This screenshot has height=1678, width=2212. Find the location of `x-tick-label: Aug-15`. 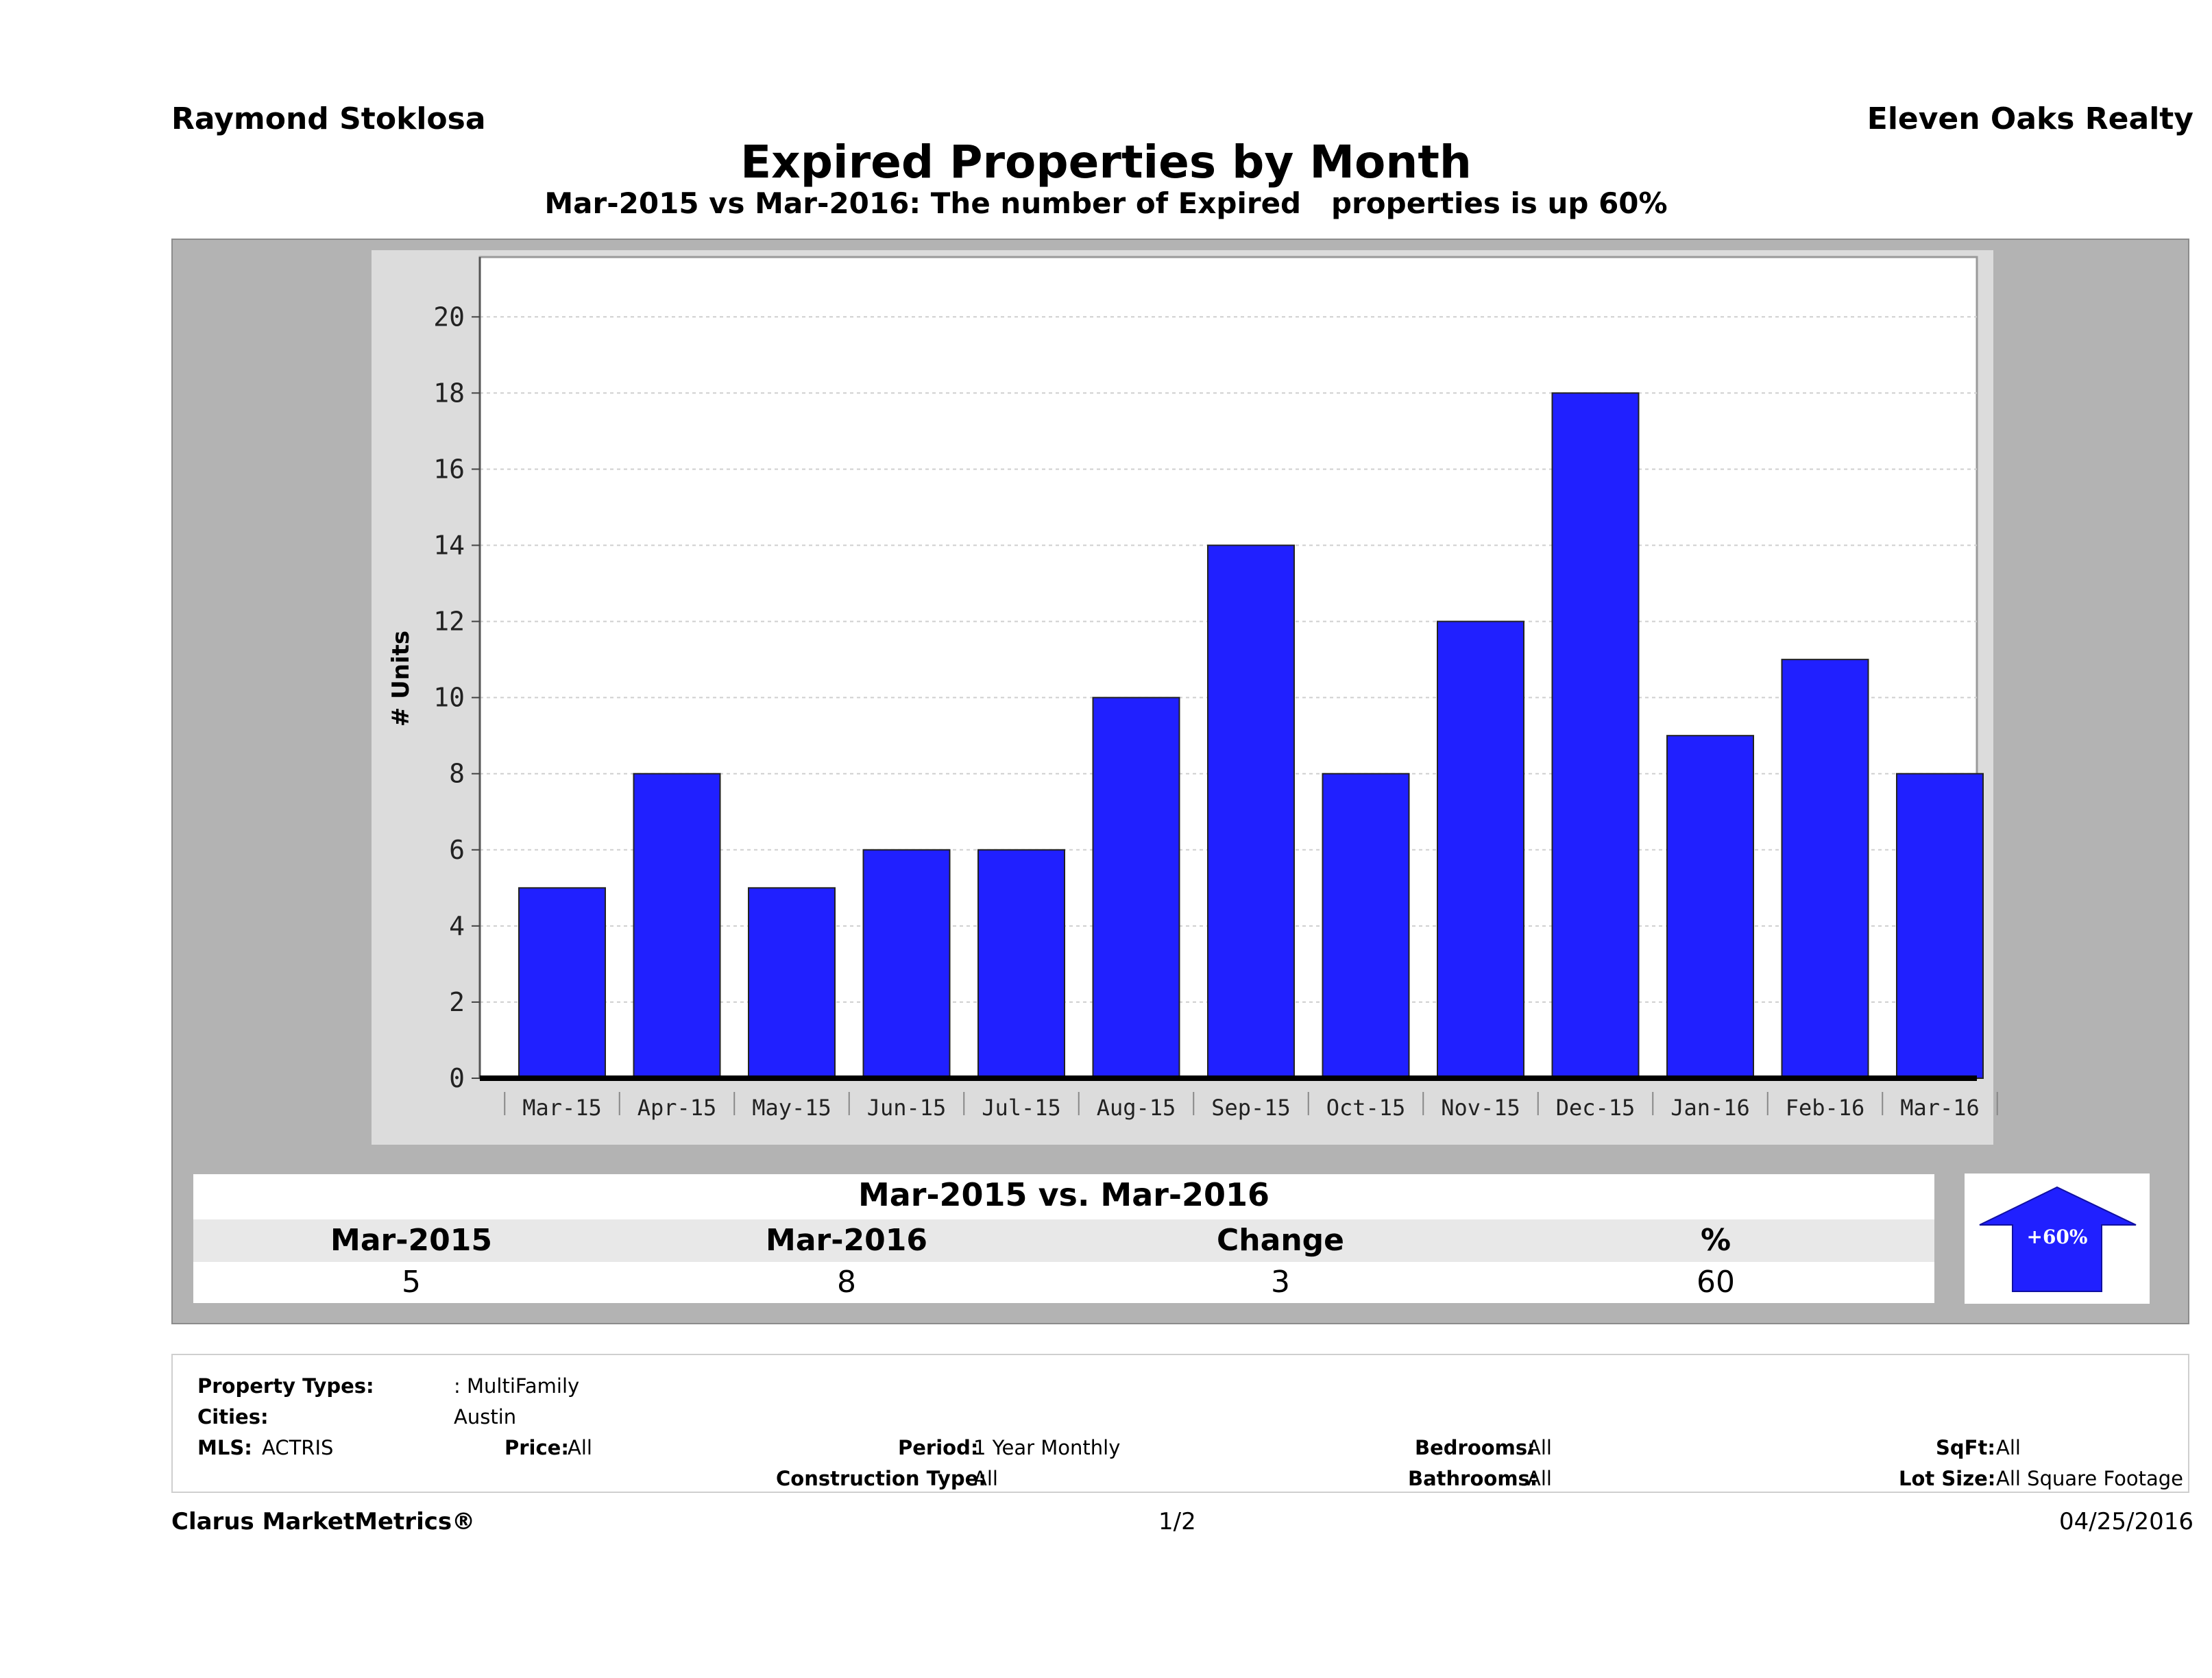

x-tick-label: Aug-15 is located at coordinates (1136, 1108).